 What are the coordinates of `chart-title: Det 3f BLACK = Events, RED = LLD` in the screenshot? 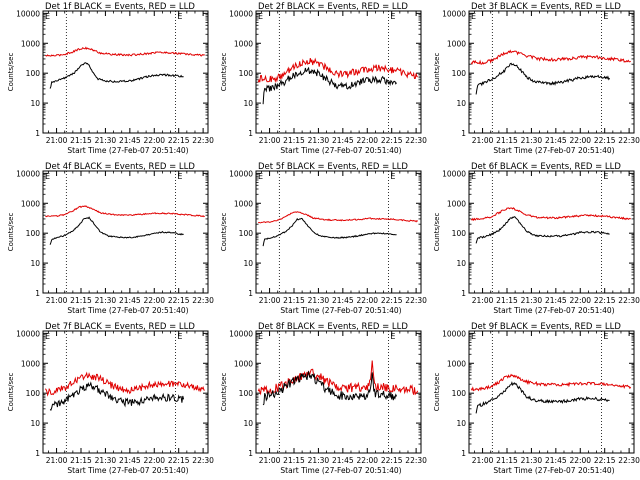 It's located at (546, 7).